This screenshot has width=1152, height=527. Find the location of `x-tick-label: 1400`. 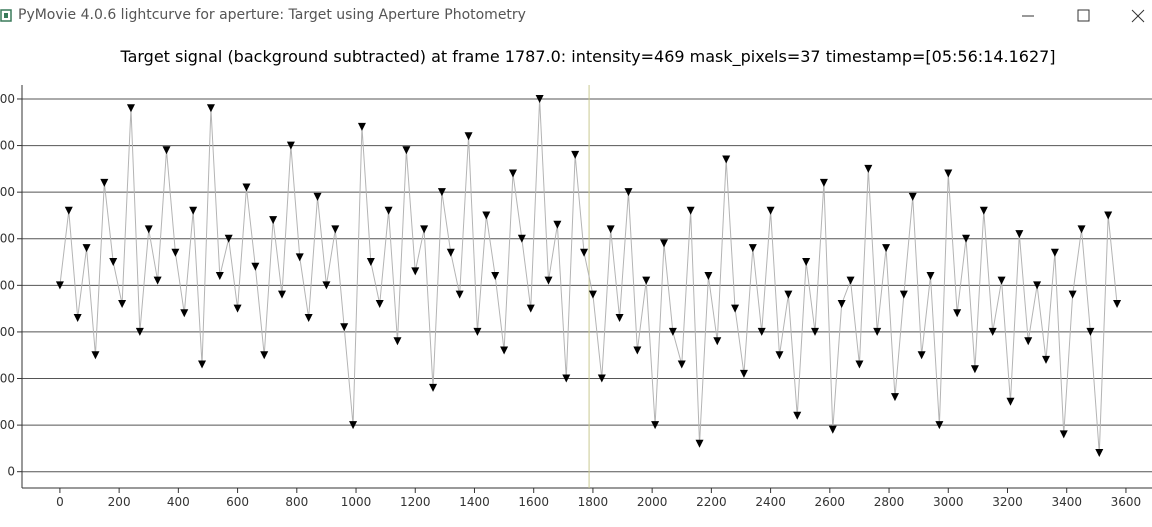

x-tick-label: 1400 is located at coordinates (474, 502).